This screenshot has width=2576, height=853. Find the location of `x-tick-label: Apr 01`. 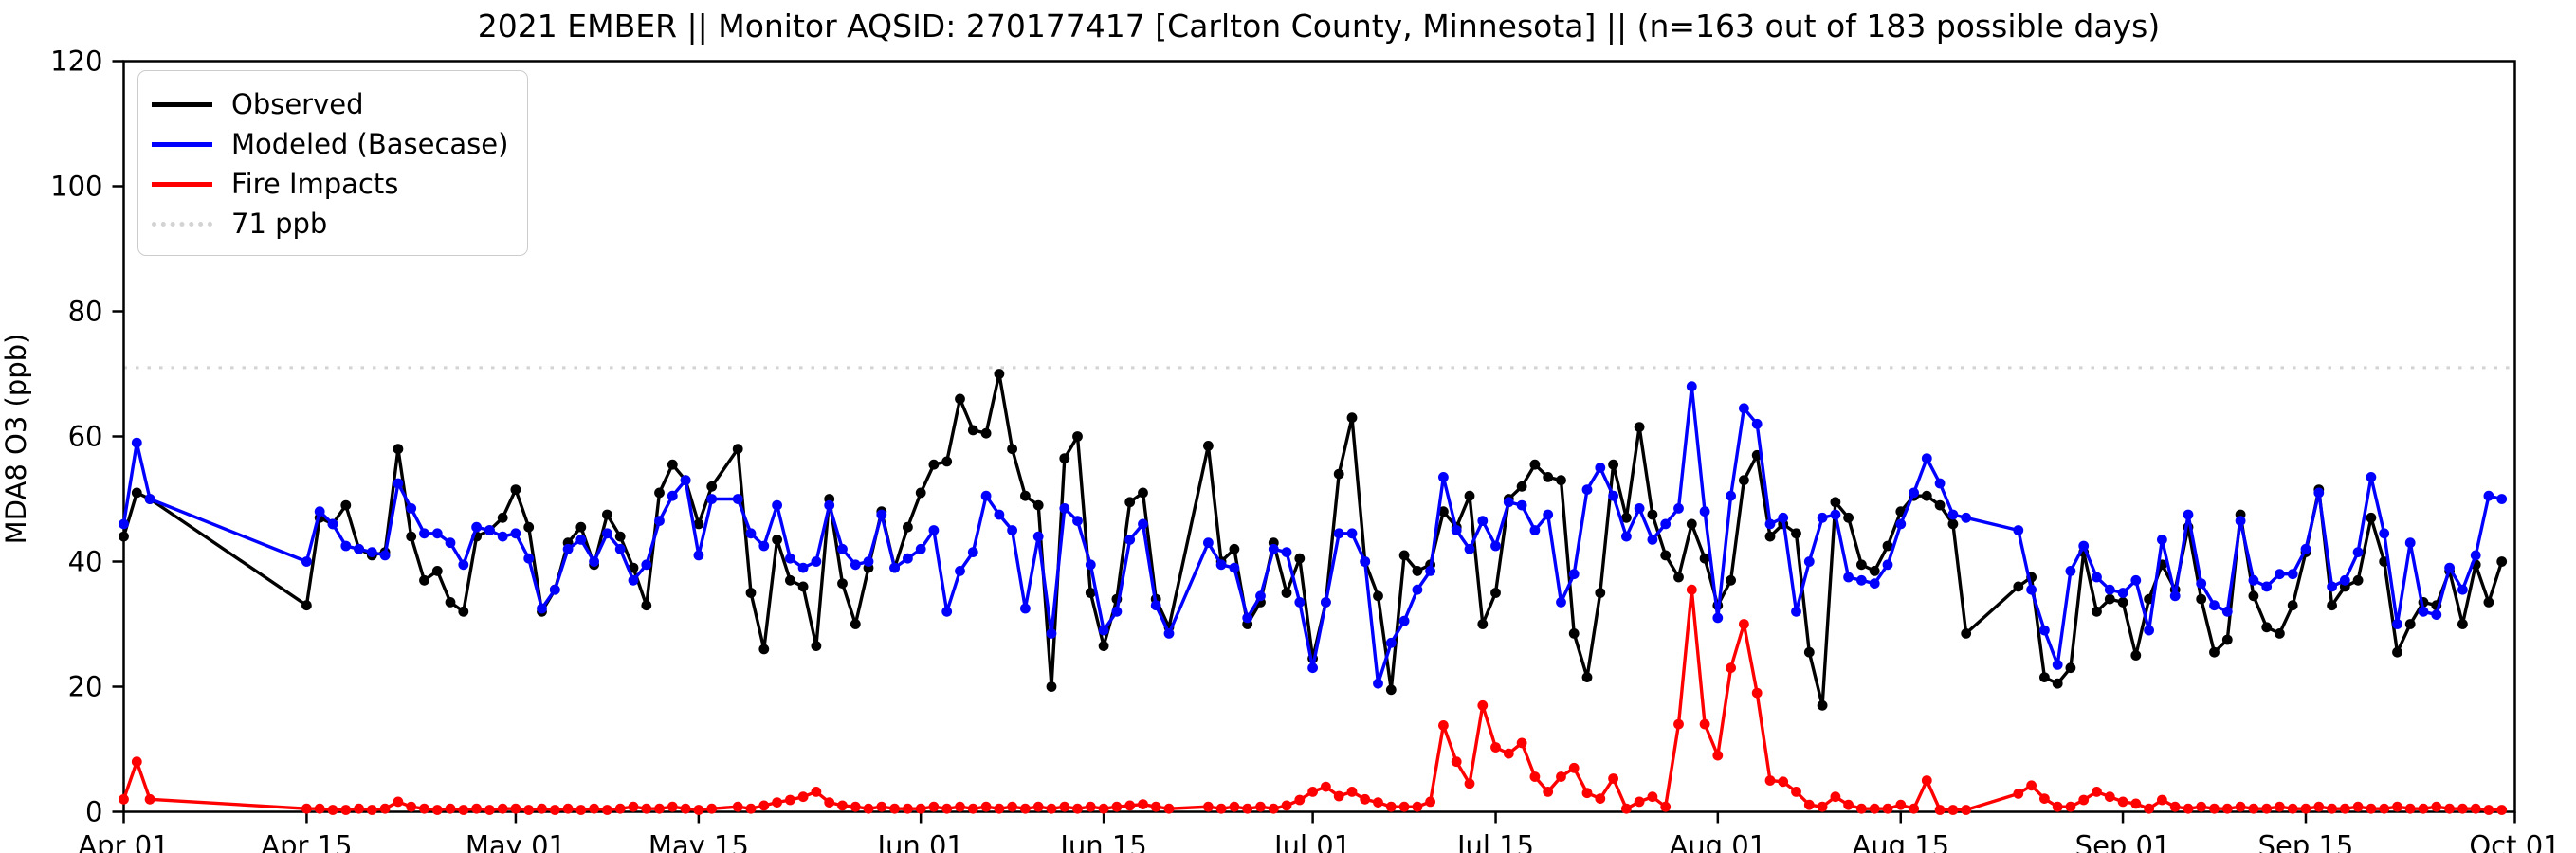

x-tick-label: Apr 01 is located at coordinates (123, 841).